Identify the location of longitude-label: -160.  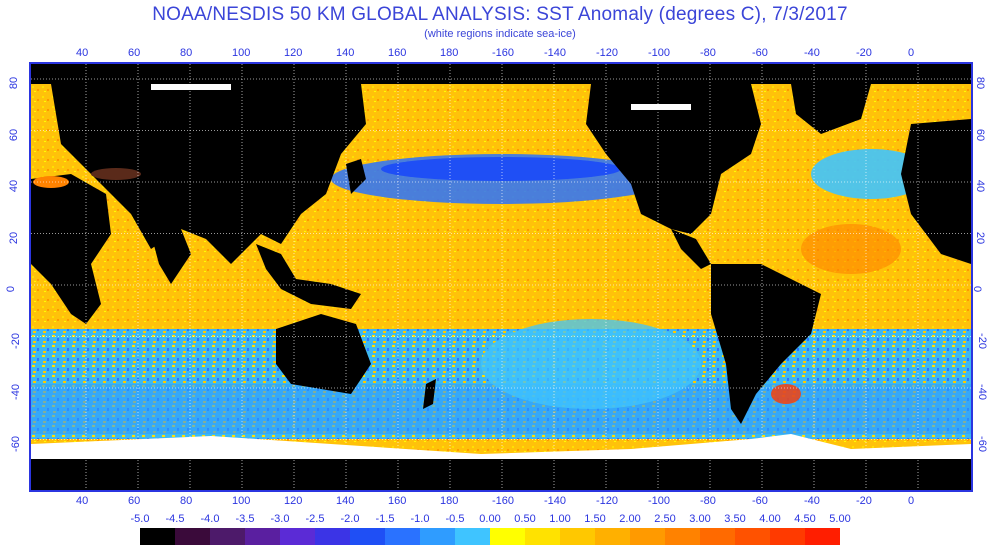
(503, 501).